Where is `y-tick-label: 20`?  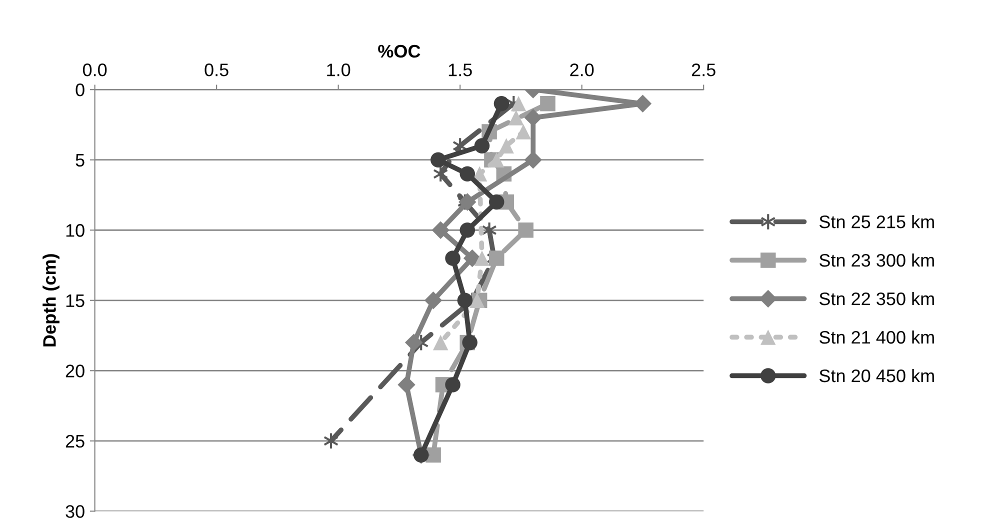 y-tick-label: 20 is located at coordinates (75, 371).